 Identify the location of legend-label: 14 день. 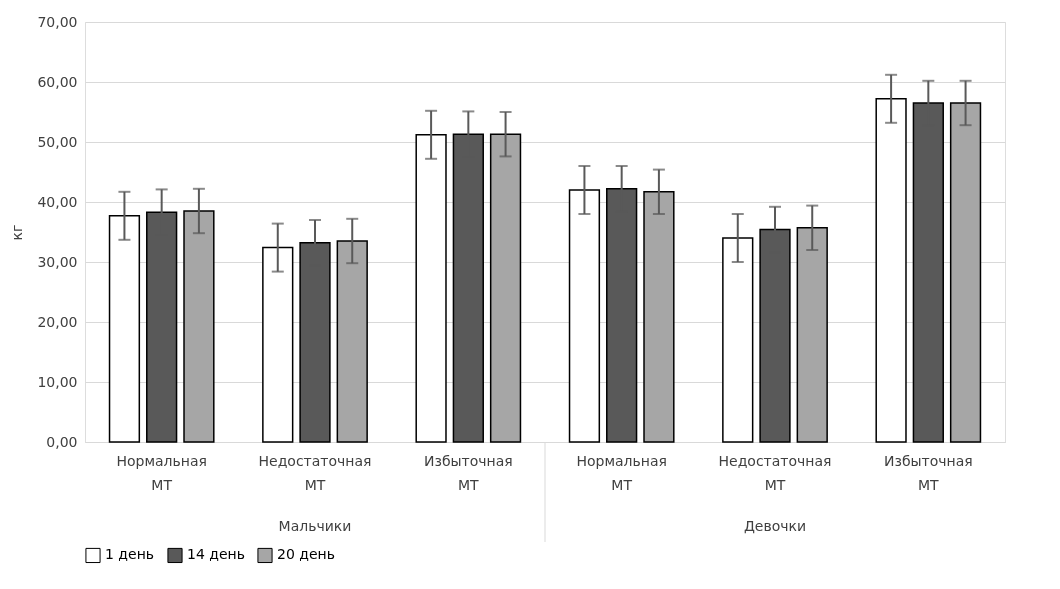
(216, 554).